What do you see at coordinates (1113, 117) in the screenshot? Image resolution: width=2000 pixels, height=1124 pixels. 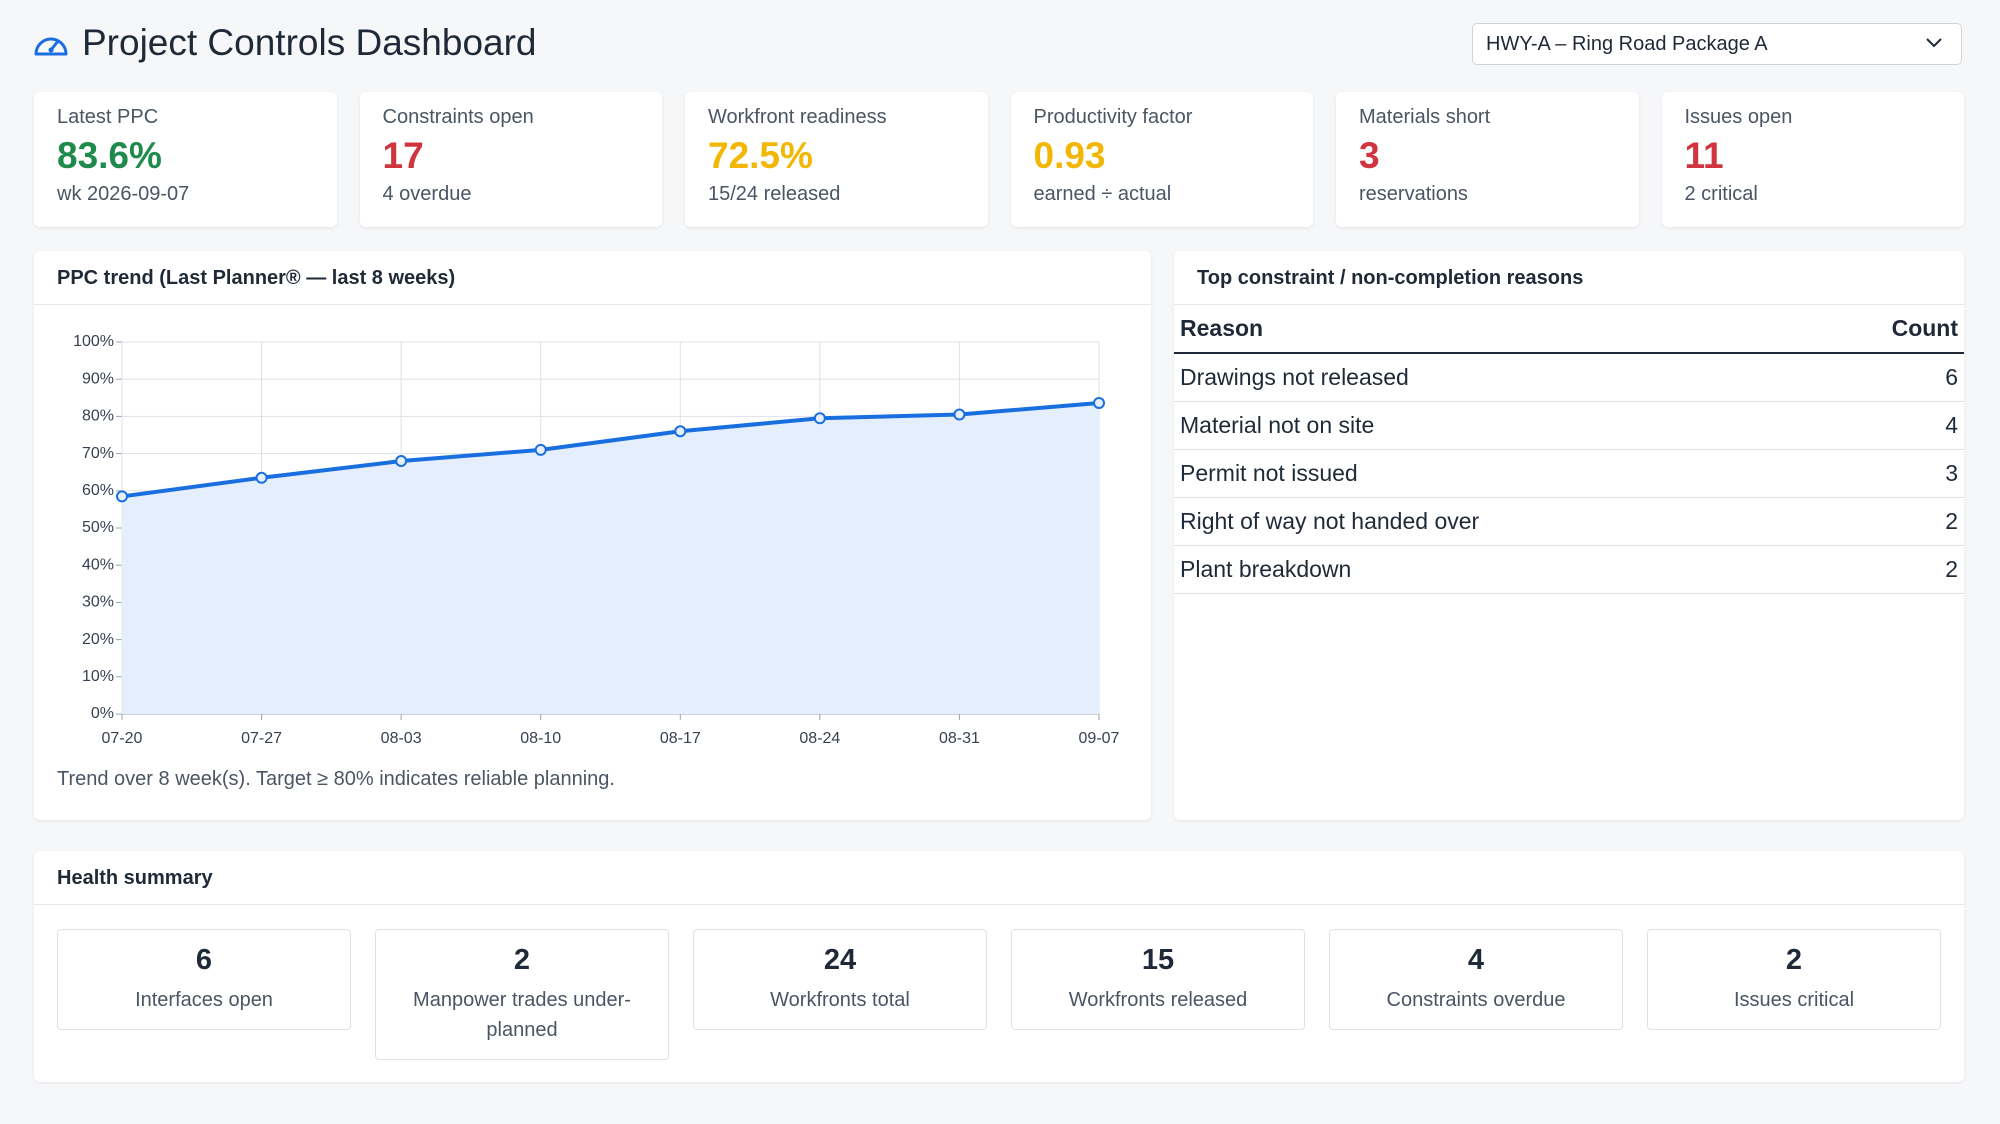 I see `kpi-label: Productivity factor` at bounding box center [1113, 117].